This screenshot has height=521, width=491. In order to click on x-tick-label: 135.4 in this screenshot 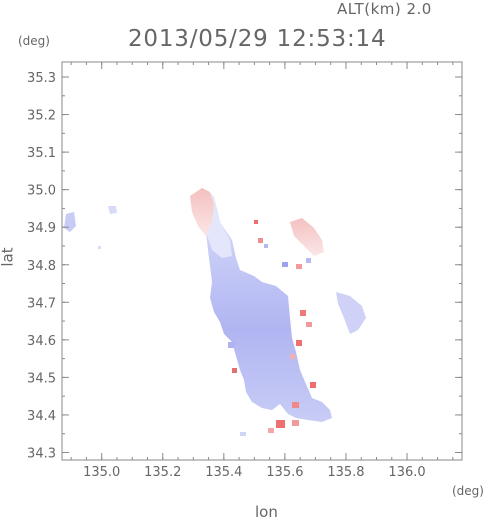, I will do `click(223, 472)`.